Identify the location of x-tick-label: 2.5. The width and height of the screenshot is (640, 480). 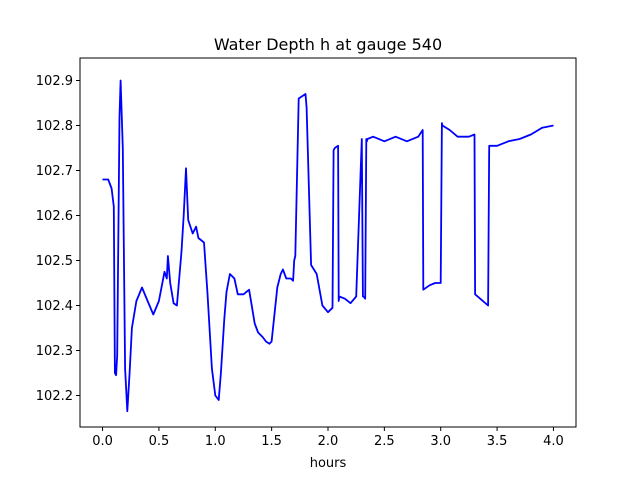
(384, 441).